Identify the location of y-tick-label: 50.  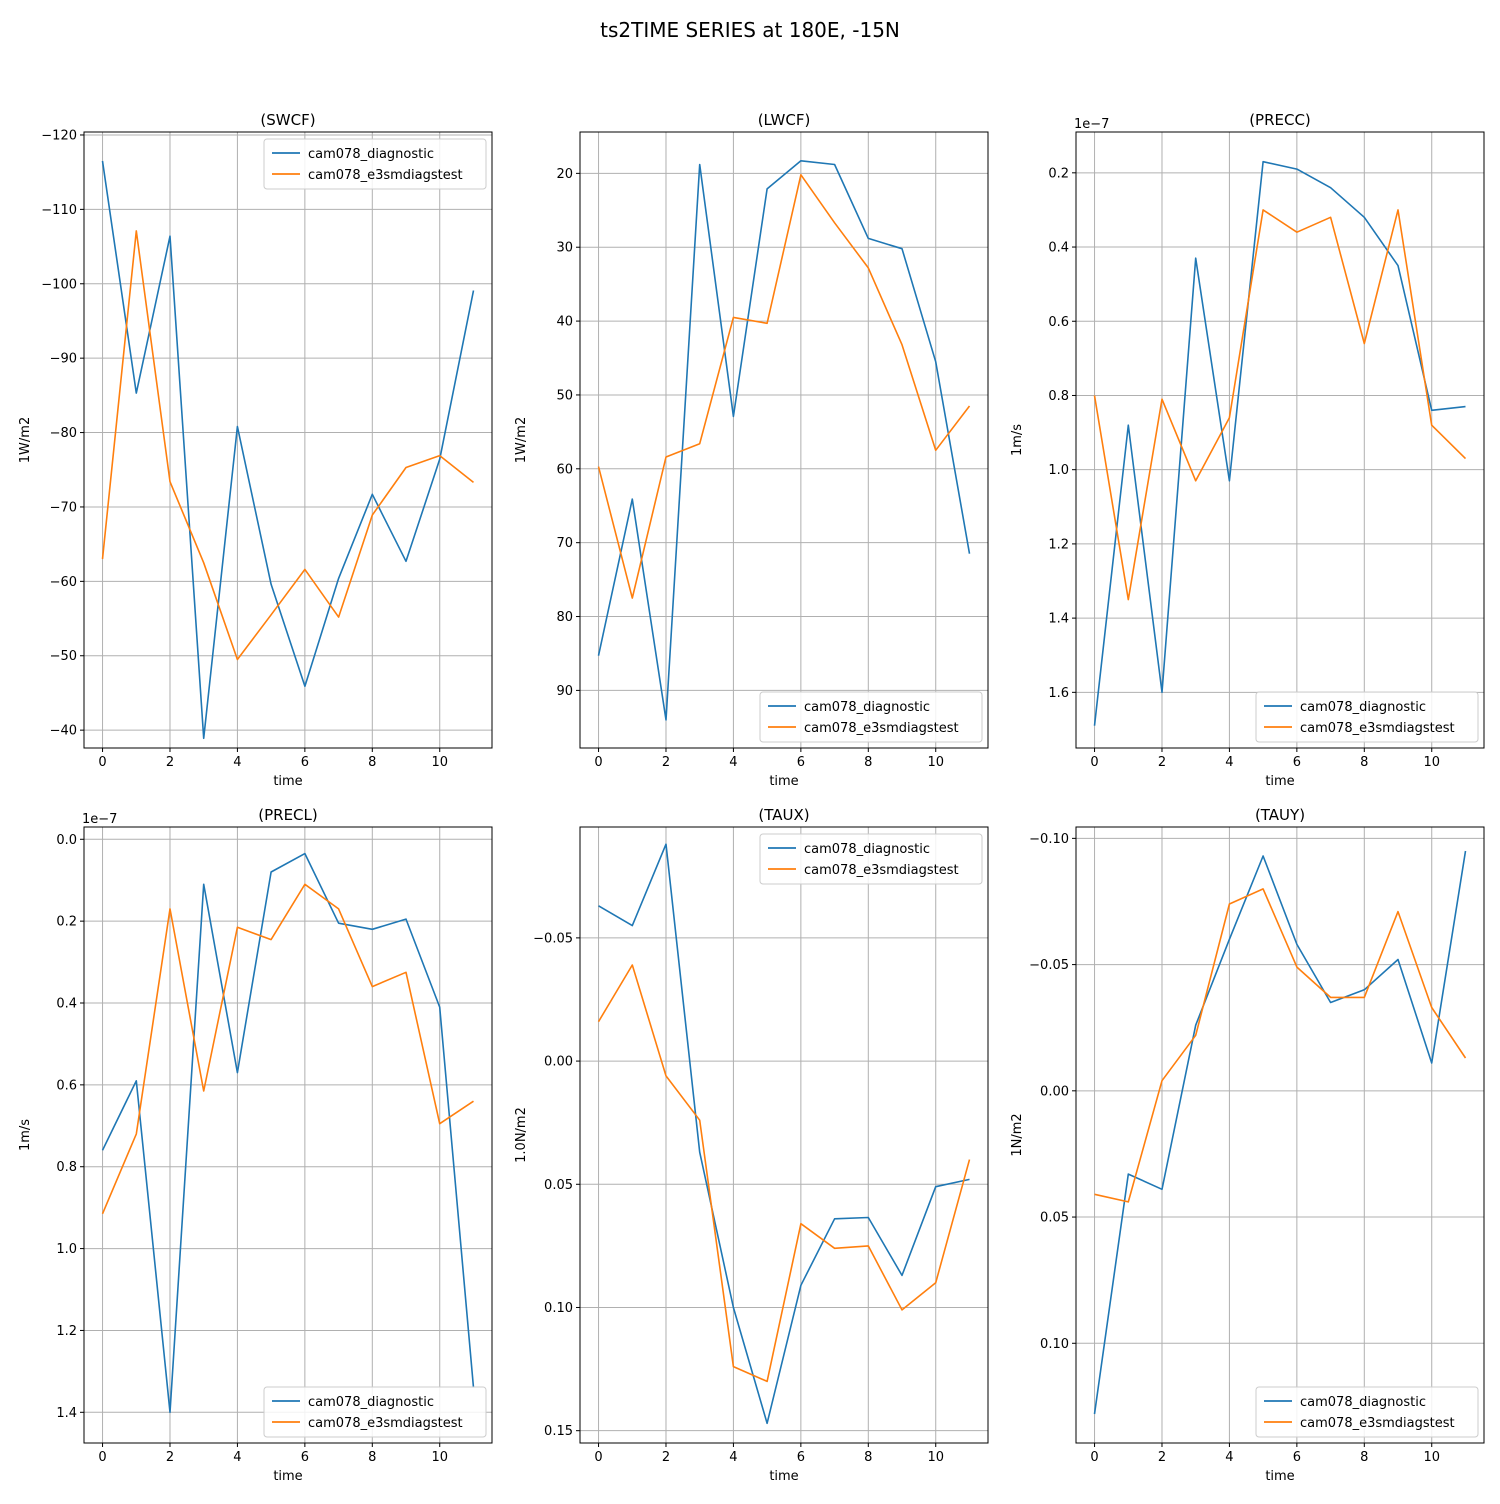
(564, 395).